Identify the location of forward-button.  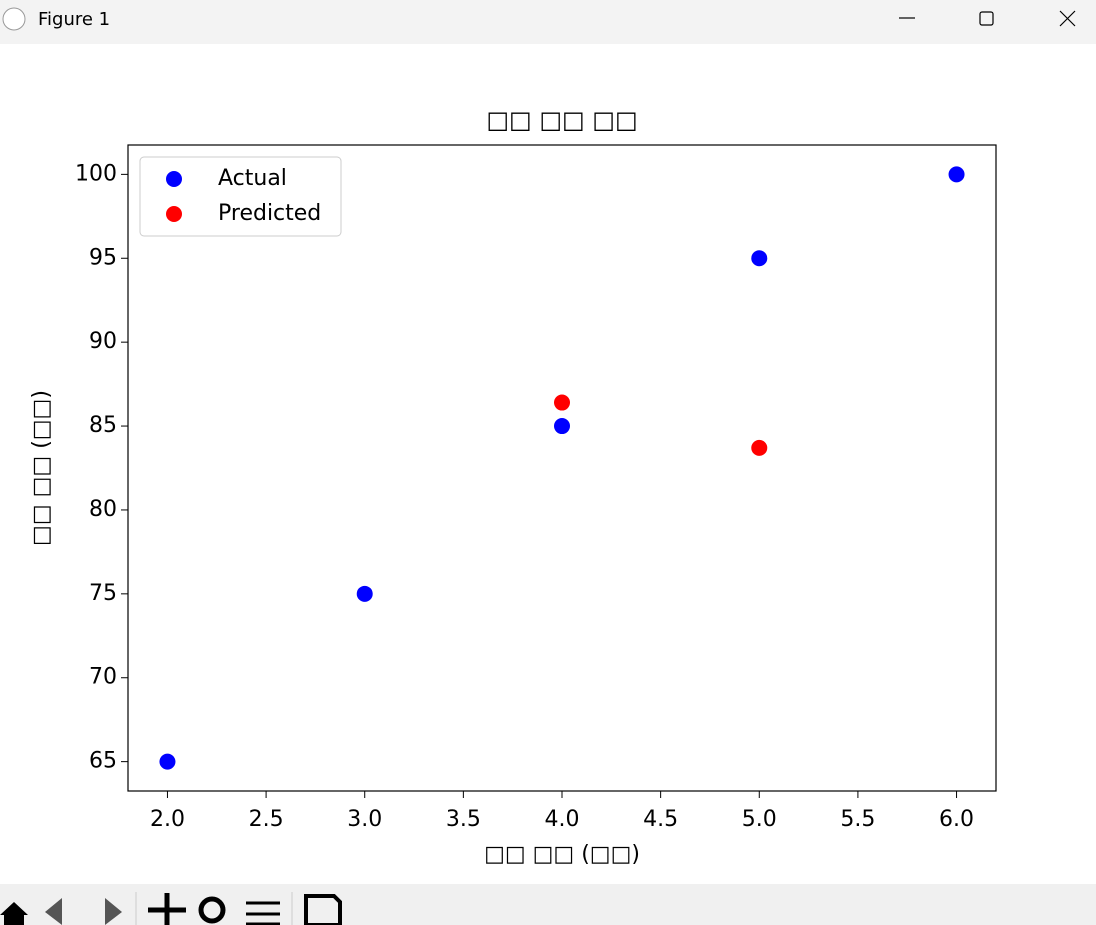
(113, 911).